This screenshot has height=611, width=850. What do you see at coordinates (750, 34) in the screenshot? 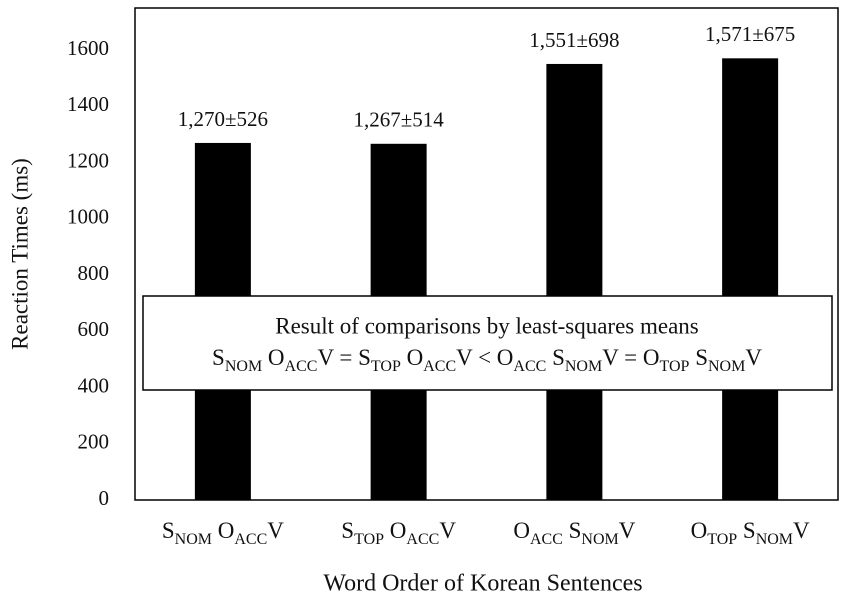
I see `value-label: 1,571±675` at bounding box center [750, 34].